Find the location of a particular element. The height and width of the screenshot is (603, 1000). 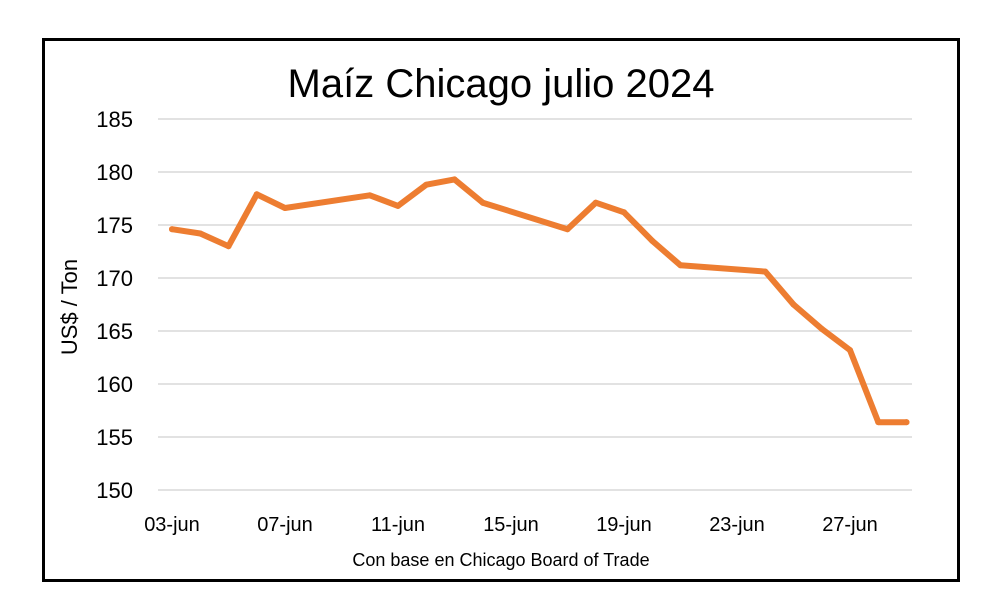

y-tick-label: 155 is located at coordinates (114, 437).